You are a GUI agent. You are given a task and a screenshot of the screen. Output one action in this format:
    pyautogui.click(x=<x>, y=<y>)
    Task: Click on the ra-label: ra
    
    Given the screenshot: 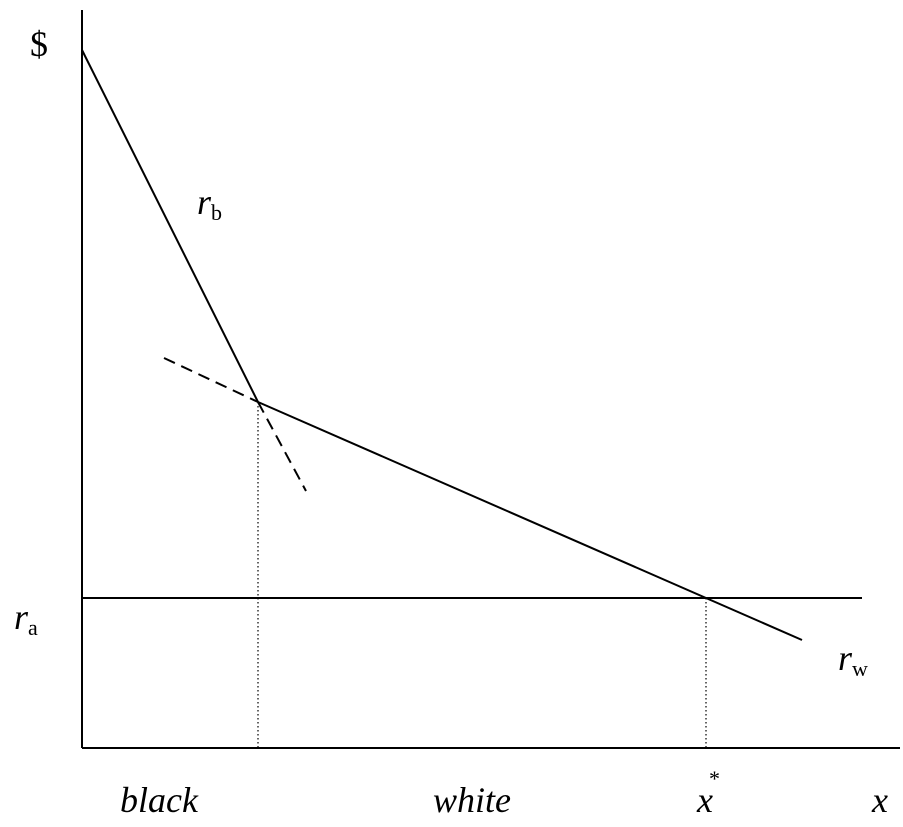 What is the action you would take?
    pyautogui.click(x=26, y=618)
    